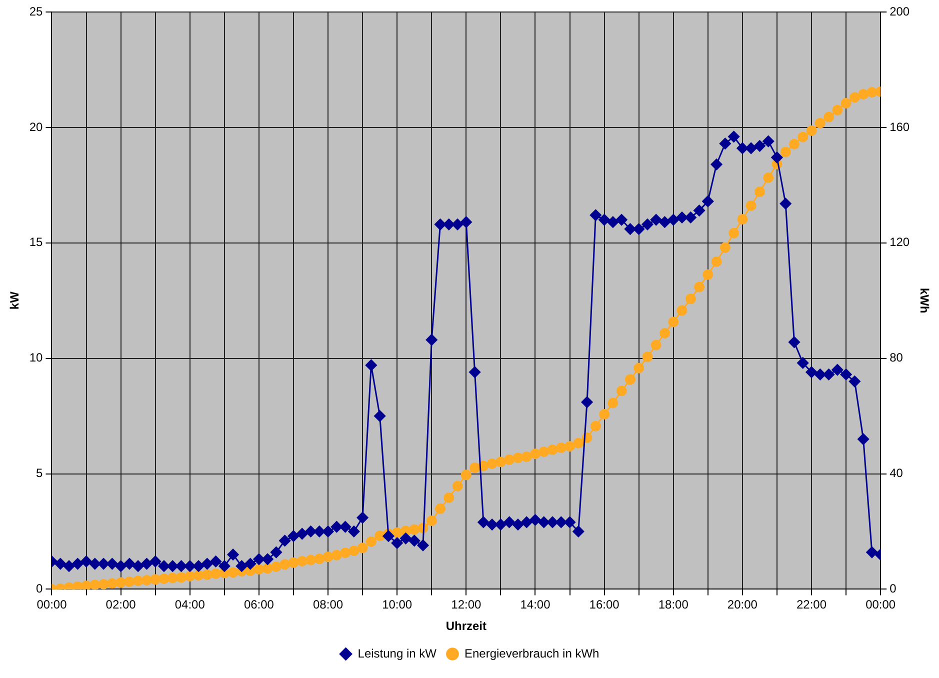  I want to click on x-tick-label: 12:00, so click(466, 605).